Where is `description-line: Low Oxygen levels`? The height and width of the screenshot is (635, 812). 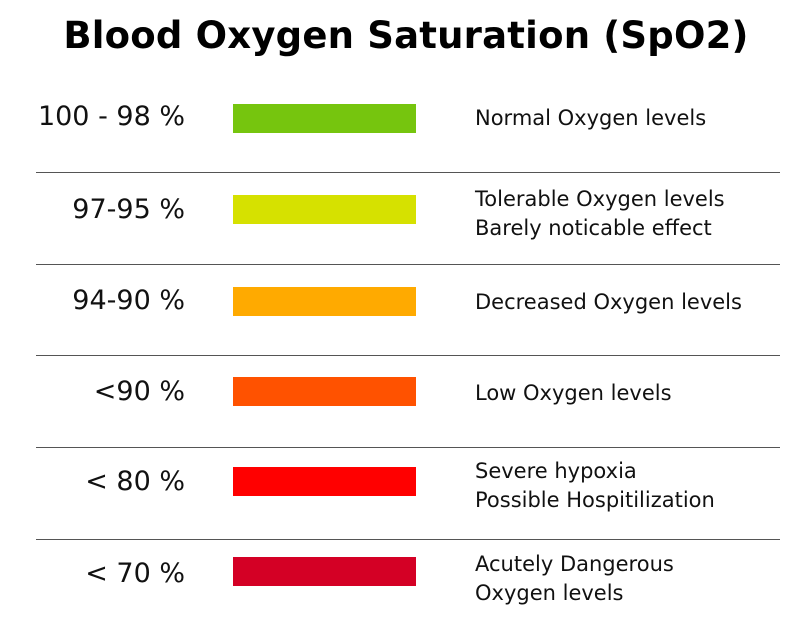 description-line: Low Oxygen levels is located at coordinates (573, 393).